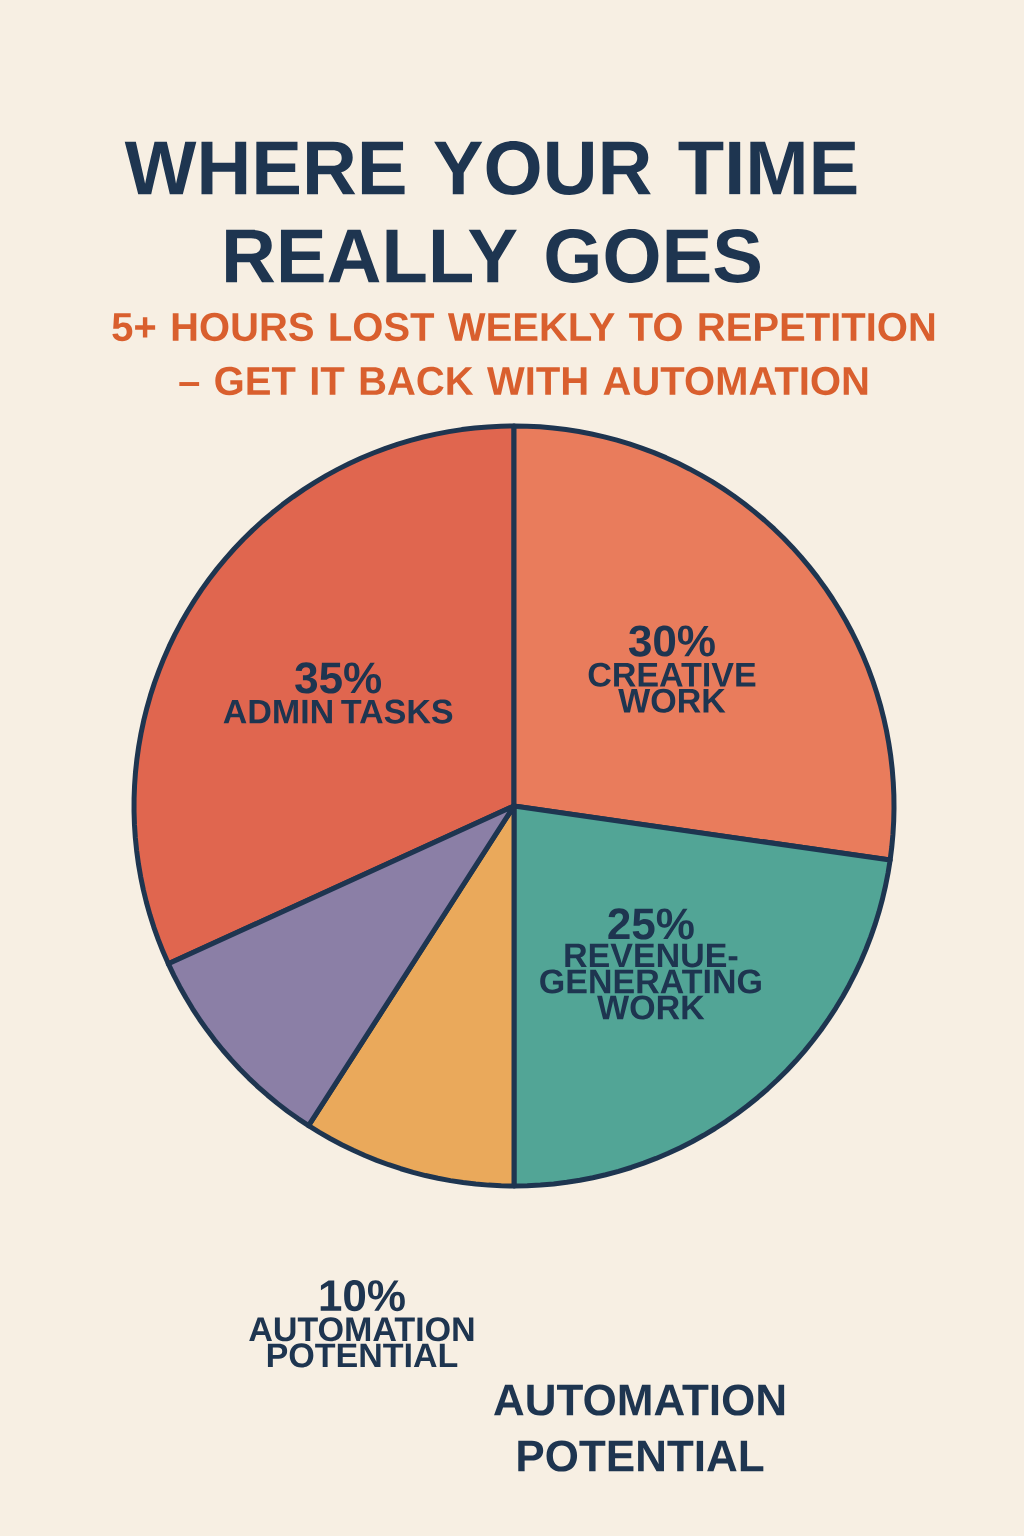 The width and height of the screenshot is (1024, 1536). Describe the element at coordinates (651, 924) in the screenshot. I see `data-label: 25%` at that location.